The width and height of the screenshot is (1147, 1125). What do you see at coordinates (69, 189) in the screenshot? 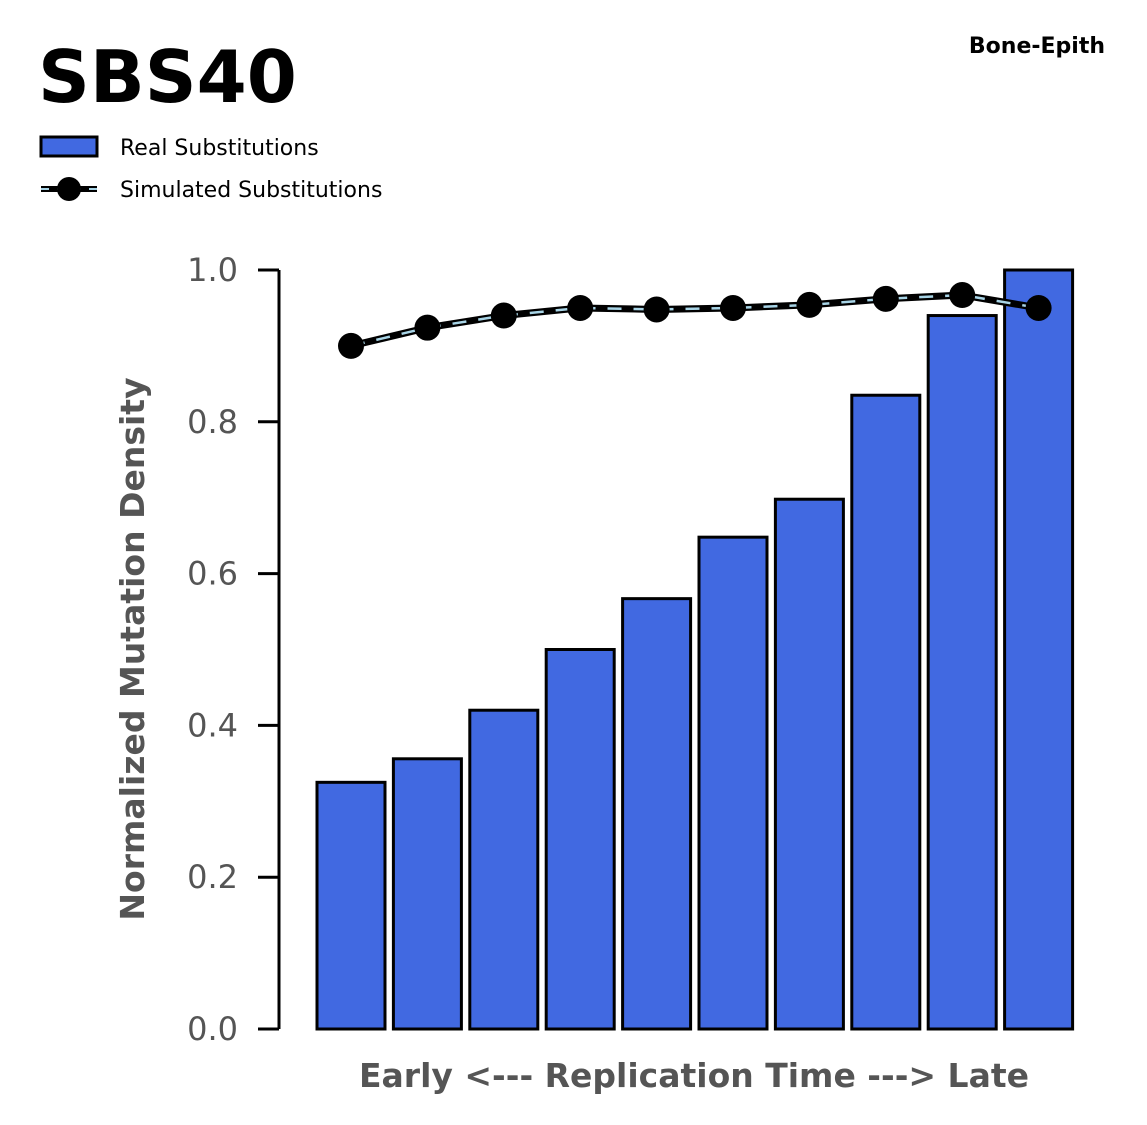
I see `legend-marker` at bounding box center [69, 189].